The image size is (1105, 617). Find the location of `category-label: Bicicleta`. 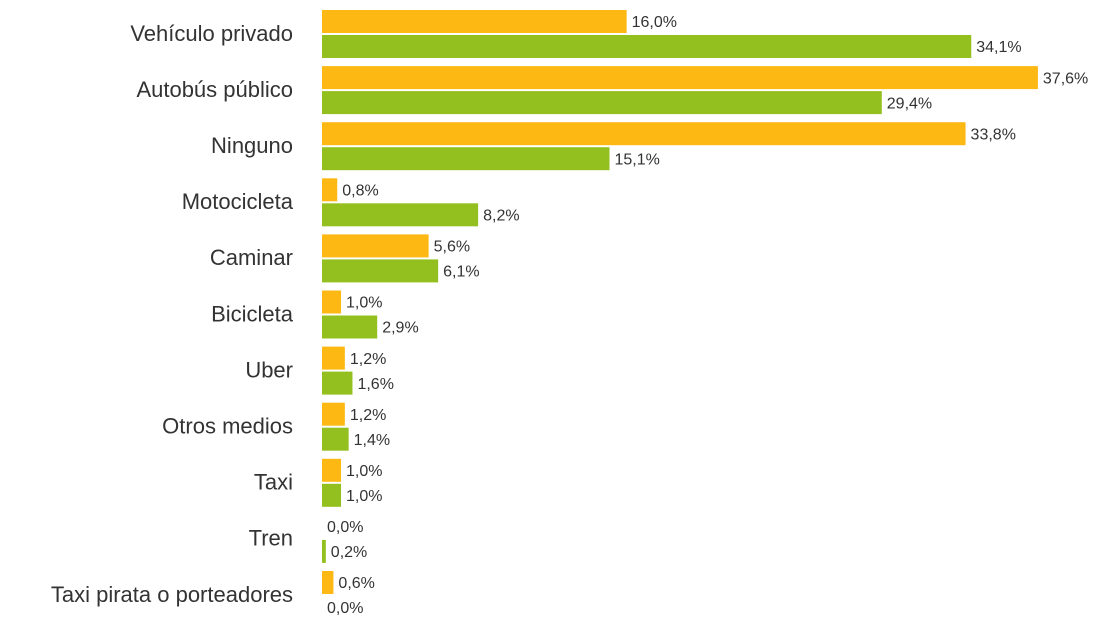

category-label: Bicicleta is located at coordinates (252, 313).